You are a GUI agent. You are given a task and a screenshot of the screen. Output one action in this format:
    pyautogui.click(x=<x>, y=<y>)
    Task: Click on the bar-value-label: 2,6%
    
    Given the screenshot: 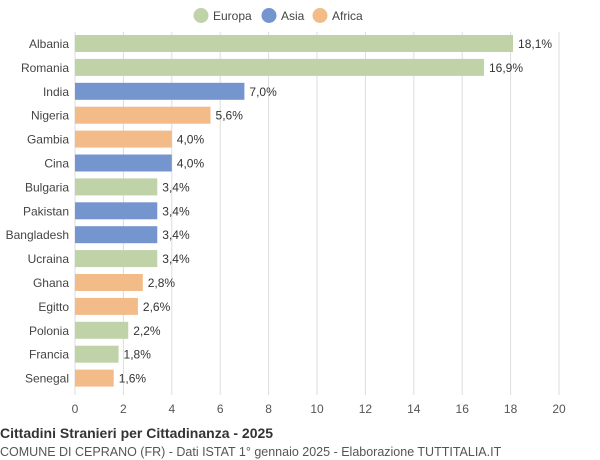 What is the action you would take?
    pyautogui.click(x=157, y=307)
    